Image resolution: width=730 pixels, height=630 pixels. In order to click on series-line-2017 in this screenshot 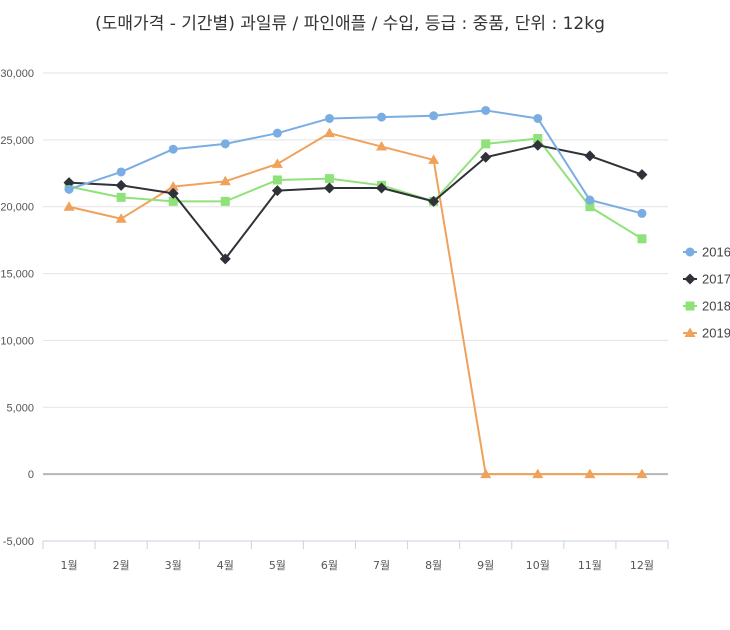, I will do `click(355, 202)`.